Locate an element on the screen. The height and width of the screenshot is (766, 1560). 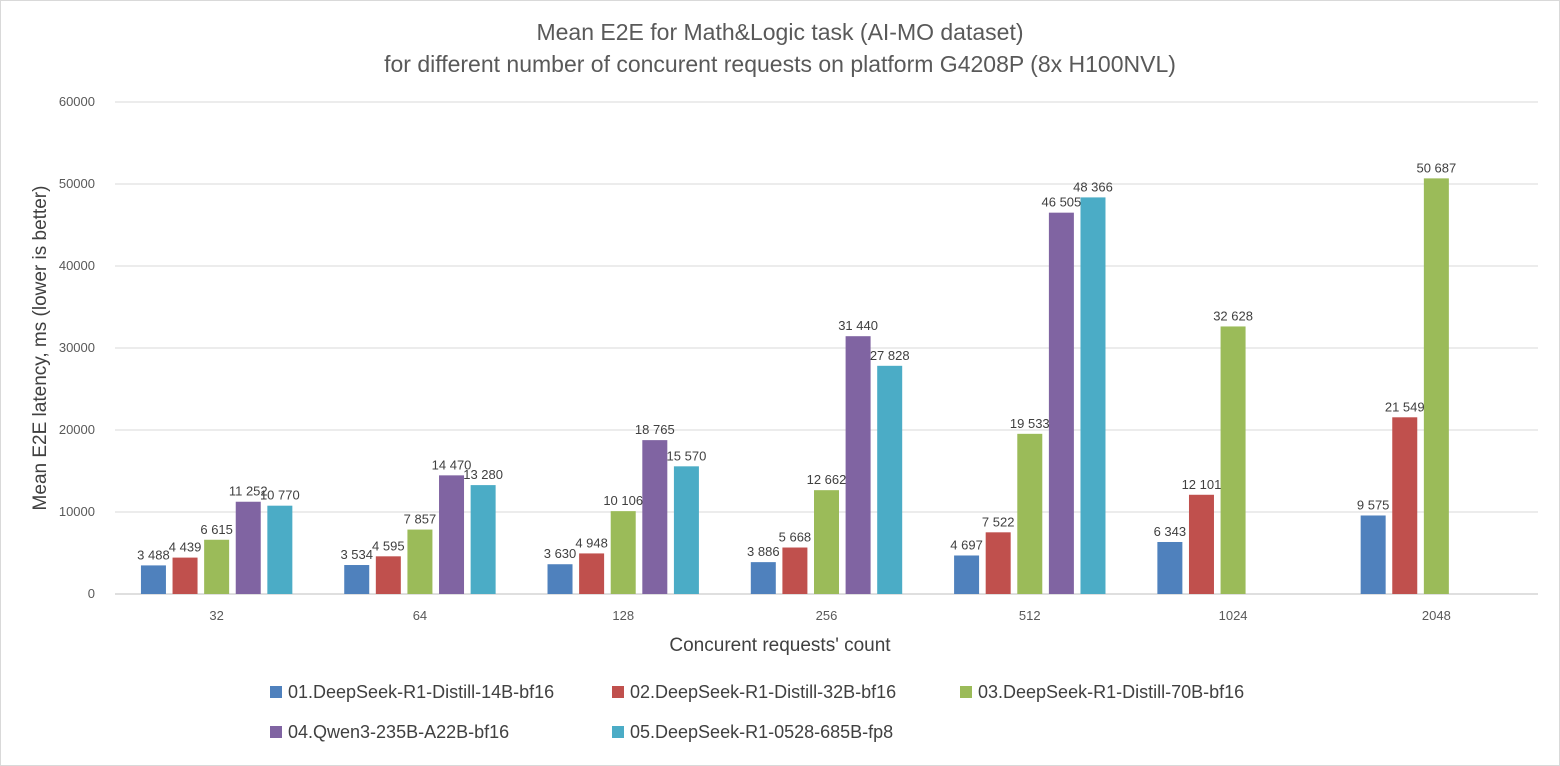
x-tick-label: 512 is located at coordinates (1030, 615).